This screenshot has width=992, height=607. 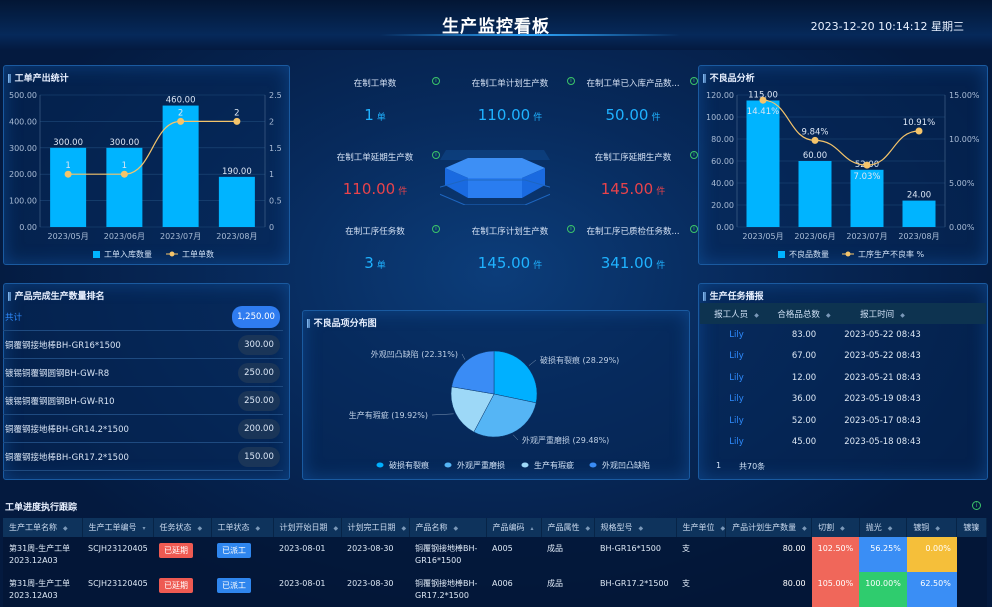 I want to click on col-header: 产品名称 ◆, so click(x=448, y=527).